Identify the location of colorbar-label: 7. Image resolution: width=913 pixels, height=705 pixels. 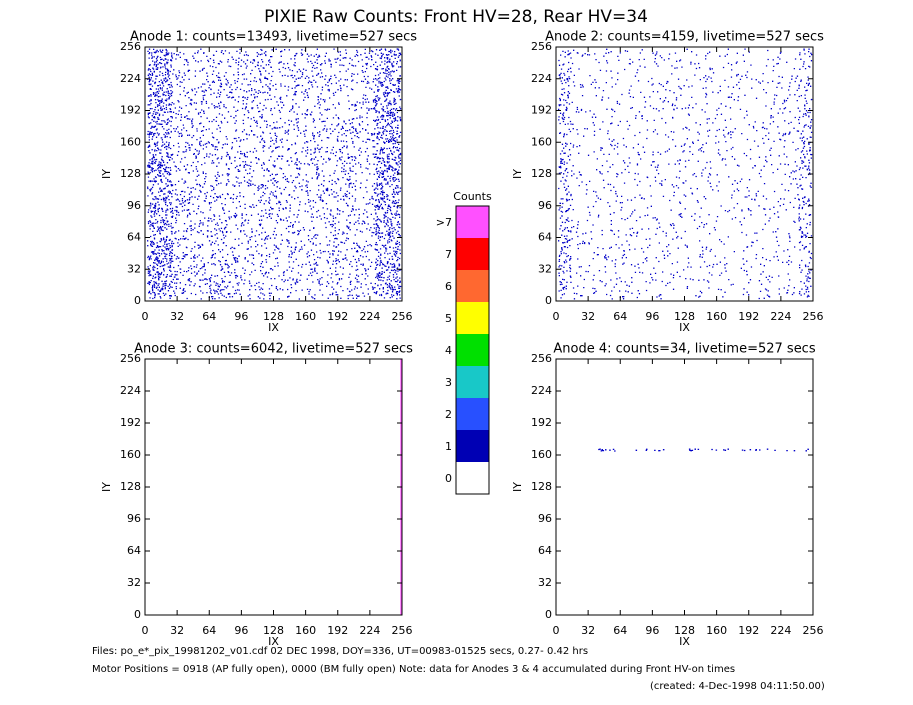
(448, 254).